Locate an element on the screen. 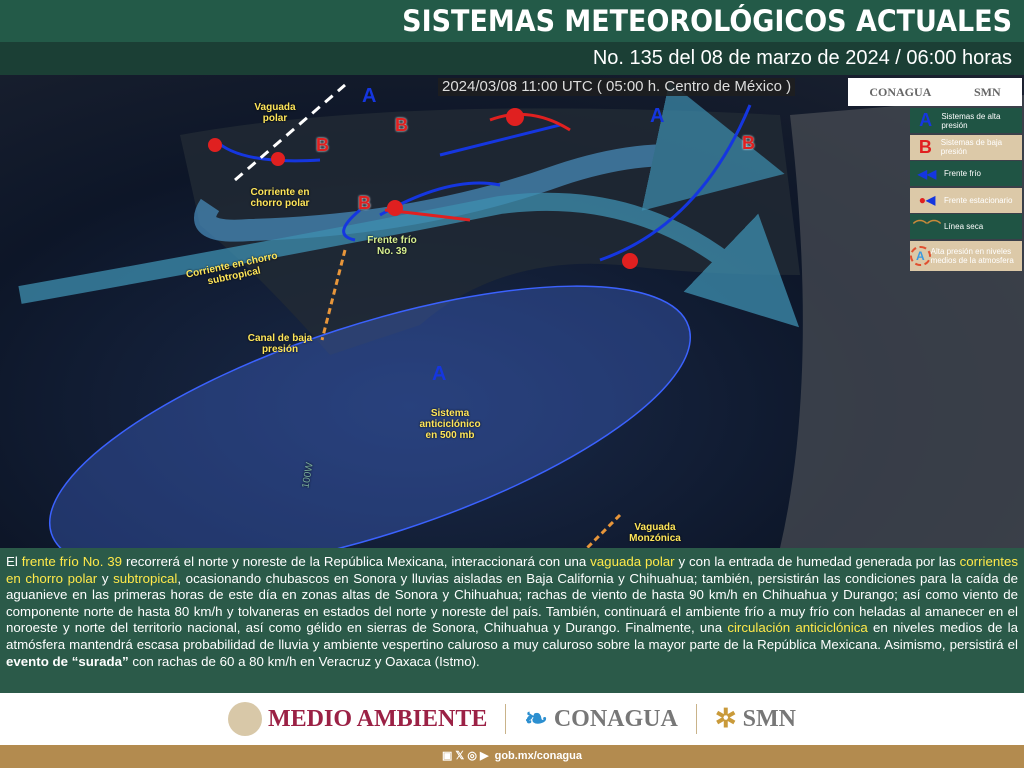 The image size is (1024, 768). legend-label: Sistemas de alta presión is located at coordinates (971, 120).